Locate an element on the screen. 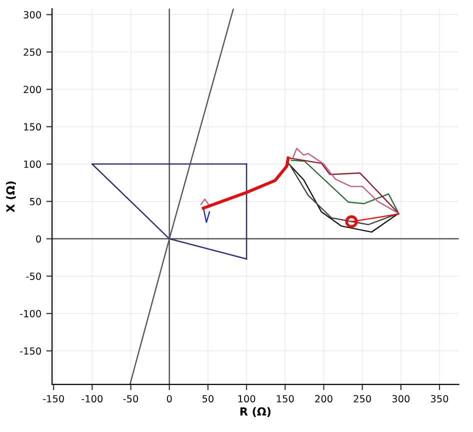 This screenshot has width=473, height=432. x-tick-label: -50 is located at coordinates (130, 398).